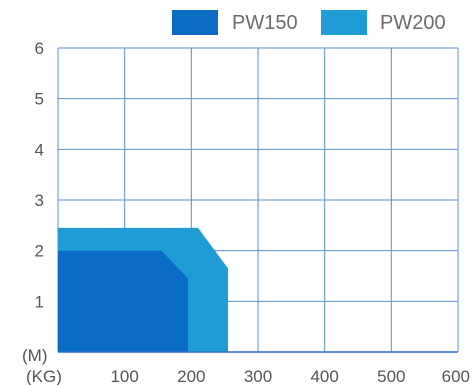 This screenshot has width=473, height=385. What do you see at coordinates (290, 376) in the screenshot?
I see `x-tick-labels: 100 200 300 400 500 600` at bounding box center [290, 376].